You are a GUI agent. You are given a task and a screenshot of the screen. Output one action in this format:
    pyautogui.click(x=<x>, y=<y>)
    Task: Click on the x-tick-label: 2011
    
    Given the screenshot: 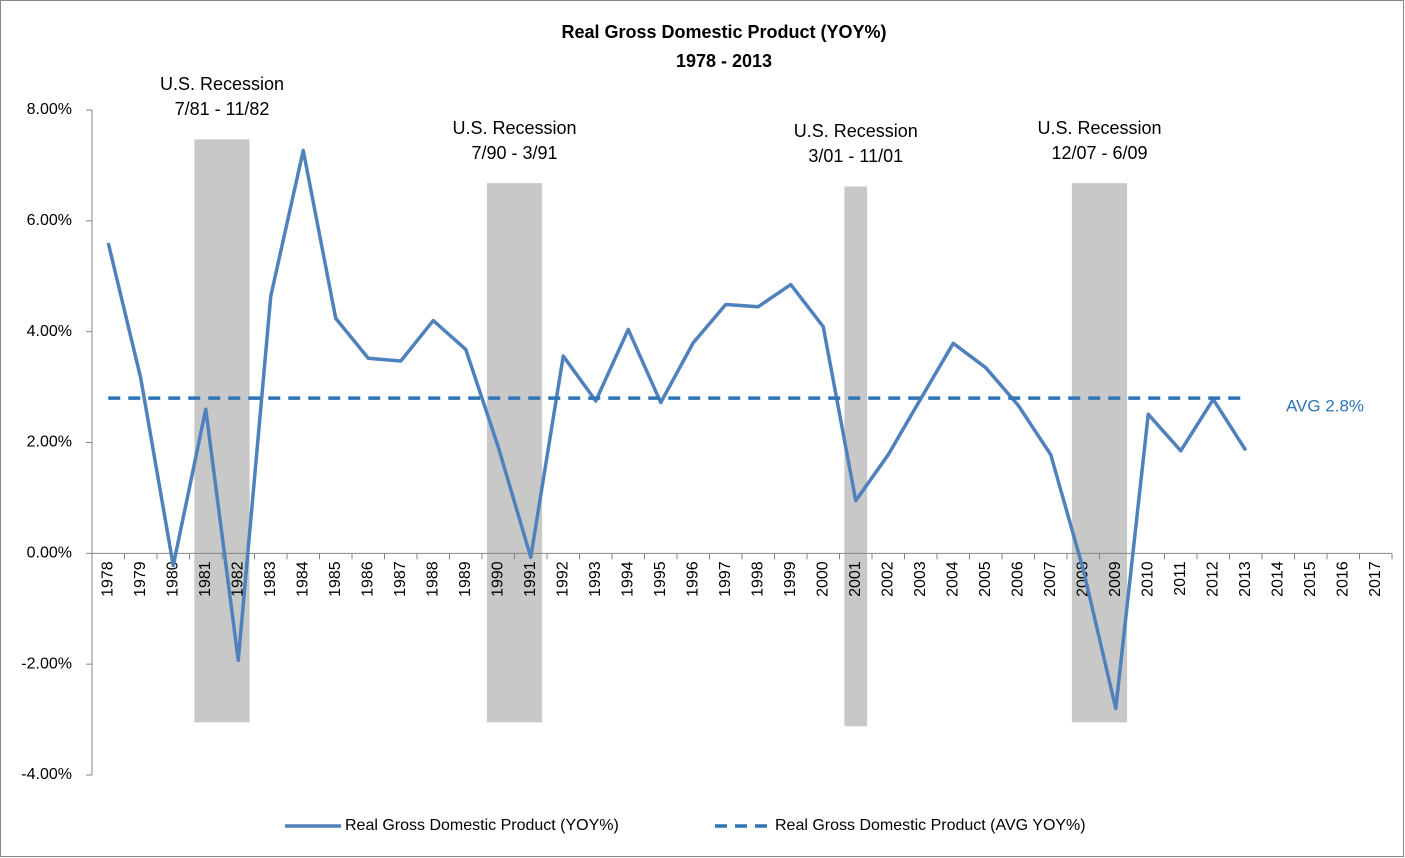 What is the action you would take?
    pyautogui.click(x=1180, y=578)
    